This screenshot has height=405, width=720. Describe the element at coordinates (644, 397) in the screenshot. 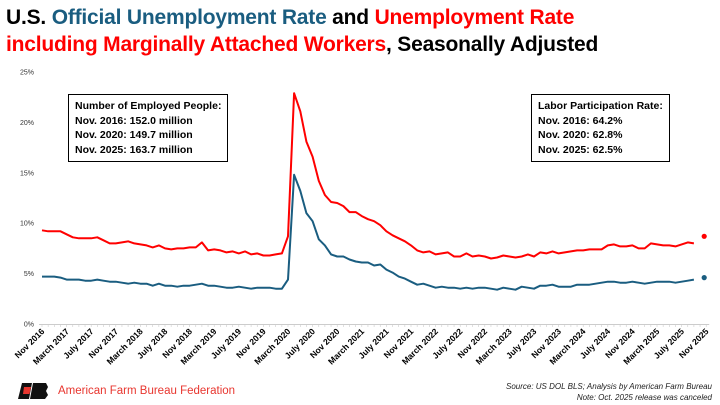

I see `release-note: Note: Oct. 2025 release was canceled` at that location.